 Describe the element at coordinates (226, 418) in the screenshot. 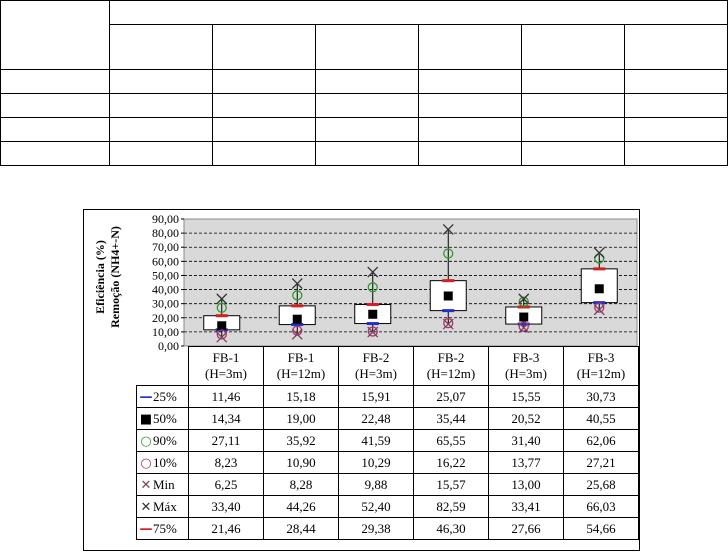

I see `table-cell: 14,34` at that location.